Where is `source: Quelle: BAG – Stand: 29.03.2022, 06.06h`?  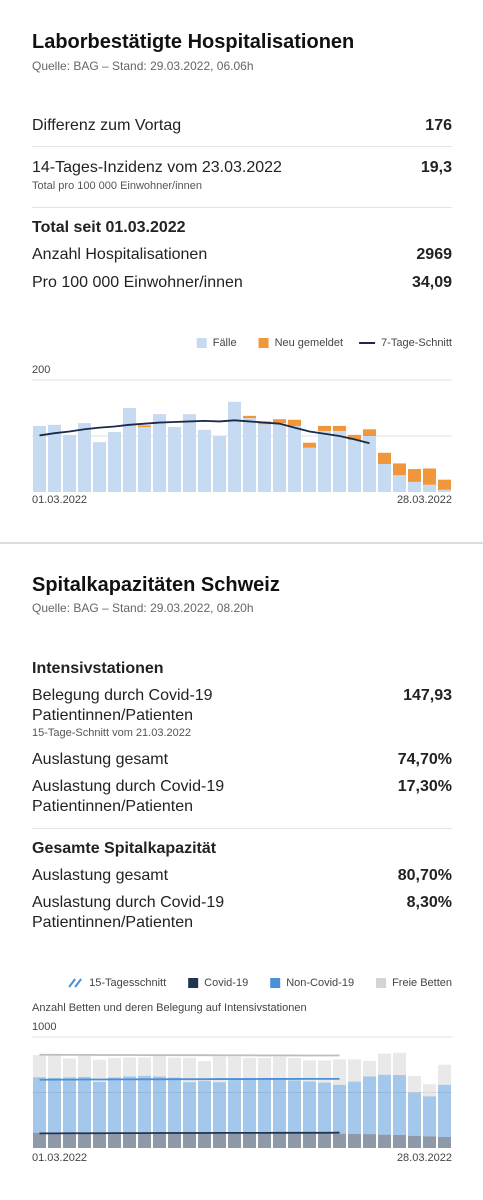 source: Quelle: BAG – Stand: 29.03.2022, 06.06h is located at coordinates (143, 66).